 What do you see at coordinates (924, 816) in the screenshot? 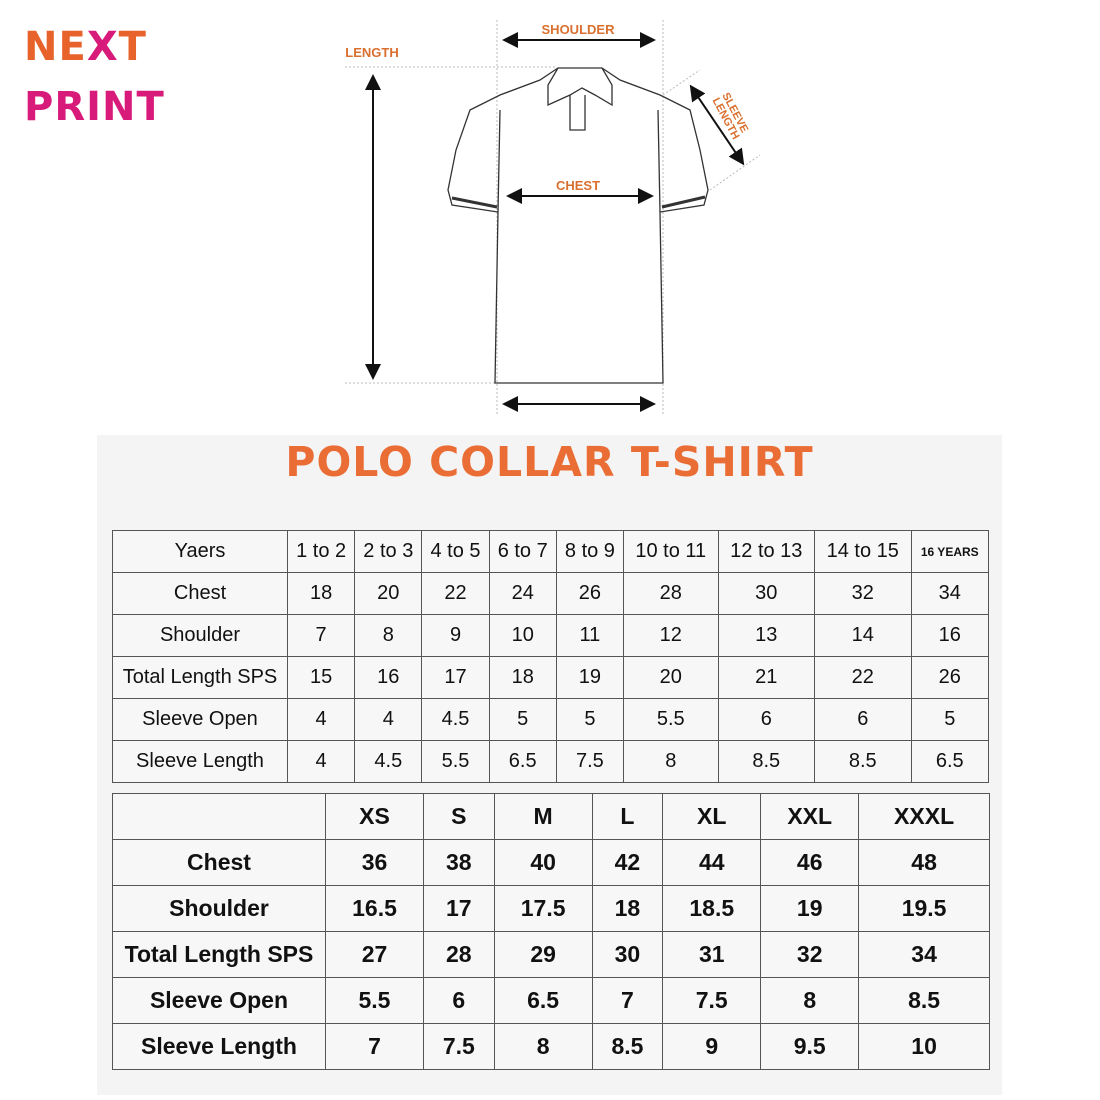
I see `column-header: XXXL` at bounding box center [924, 816].